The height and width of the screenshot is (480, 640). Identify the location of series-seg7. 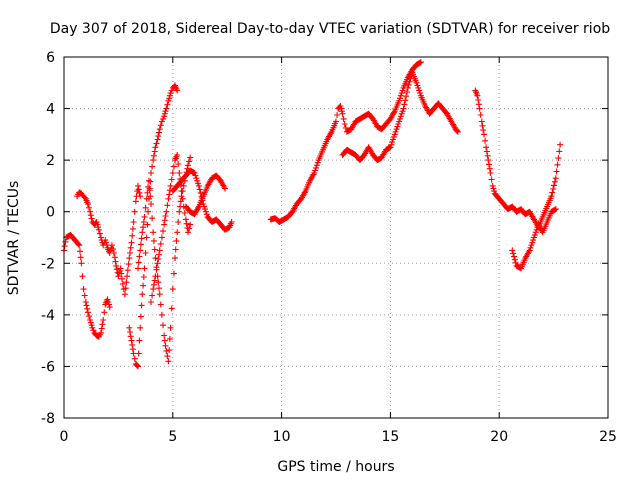
(205, 195).